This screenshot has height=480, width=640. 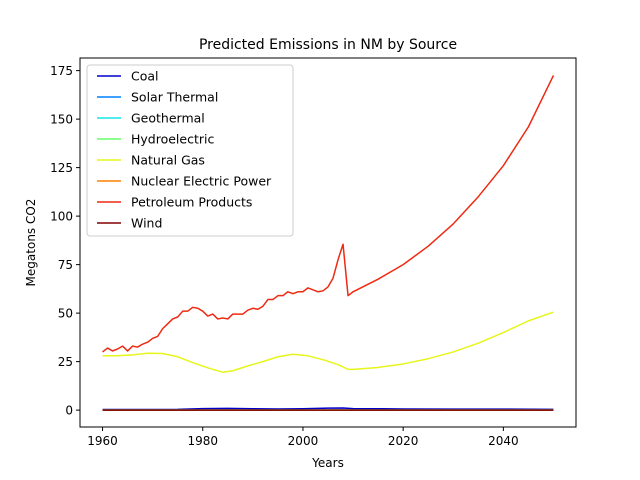 I want to click on y-tick-label: 0, so click(x=69, y=411).